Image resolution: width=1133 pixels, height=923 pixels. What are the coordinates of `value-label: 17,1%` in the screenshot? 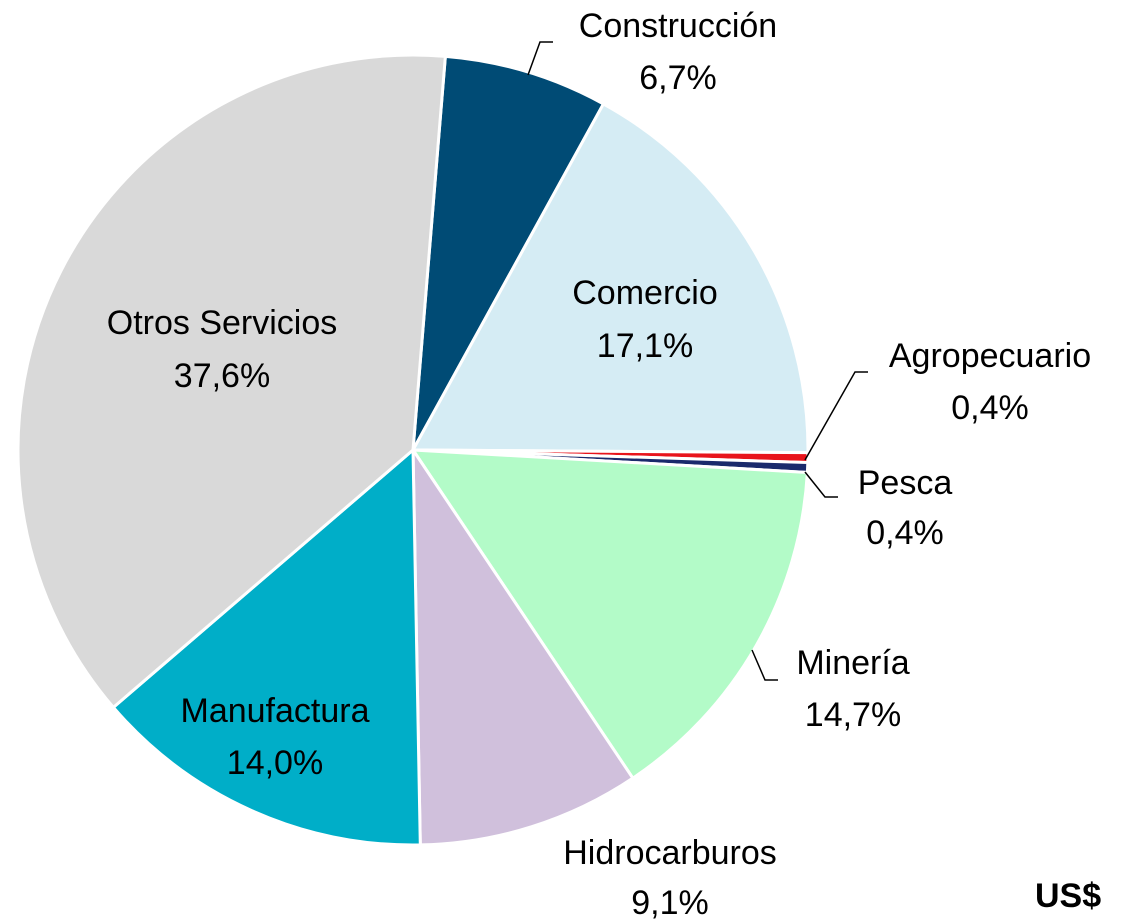 It's located at (645, 346).